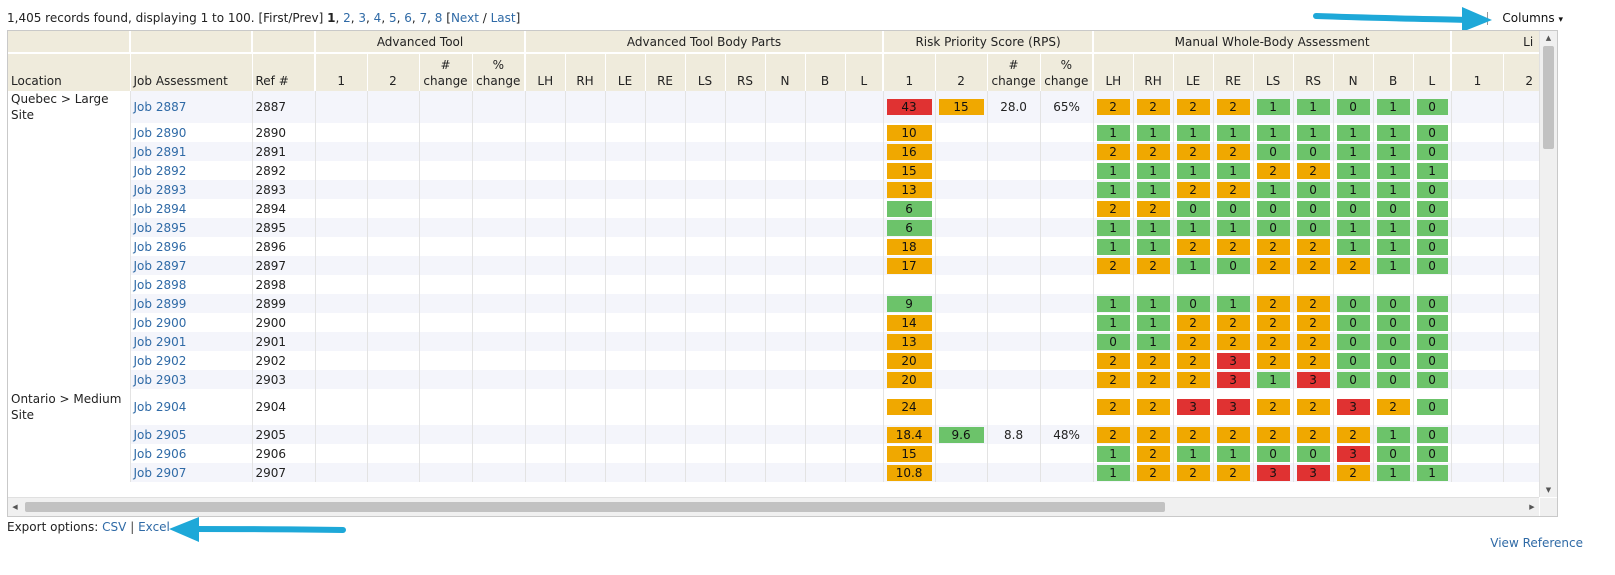 This screenshot has width=1615, height=575. What do you see at coordinates (773, 208) in the screenshot?
I see `table-row: Job 2894 2894 6 2 2 0 0 0 0 0 0 0` at bounding box center [773, 208].